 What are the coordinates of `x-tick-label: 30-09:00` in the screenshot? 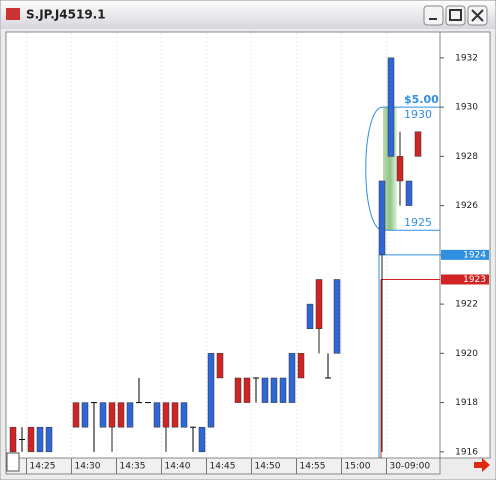 It's located at (410, 467).